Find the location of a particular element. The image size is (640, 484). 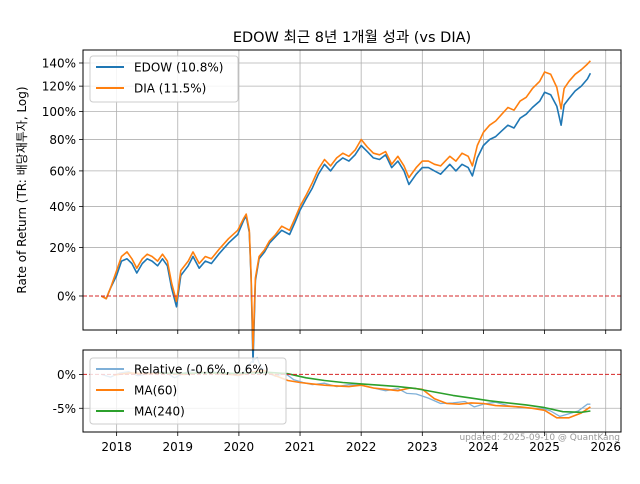

bottom-legend-box is located at coordinates (188, 391).